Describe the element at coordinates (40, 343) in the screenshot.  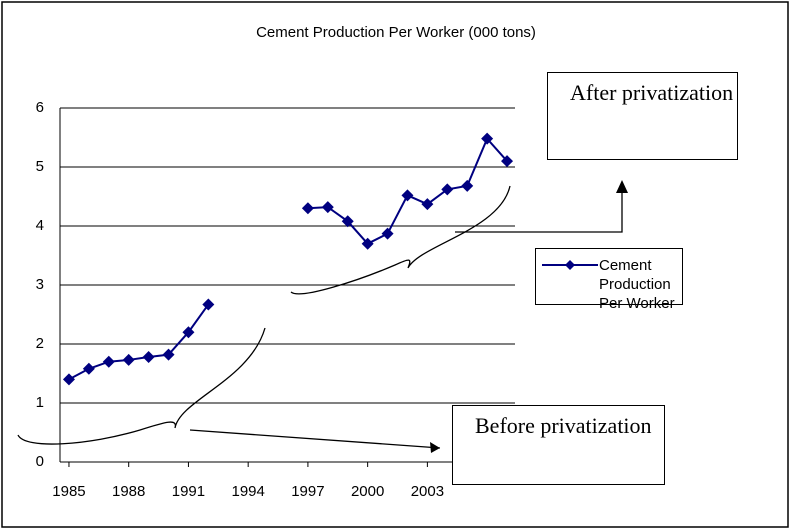
I see `y-tick-label: 2` at that location.